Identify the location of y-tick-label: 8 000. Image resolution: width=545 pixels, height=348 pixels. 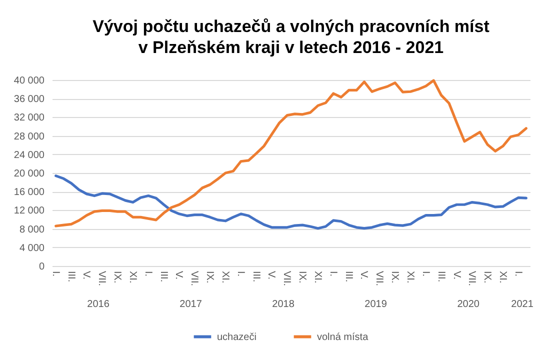
(32, 230).